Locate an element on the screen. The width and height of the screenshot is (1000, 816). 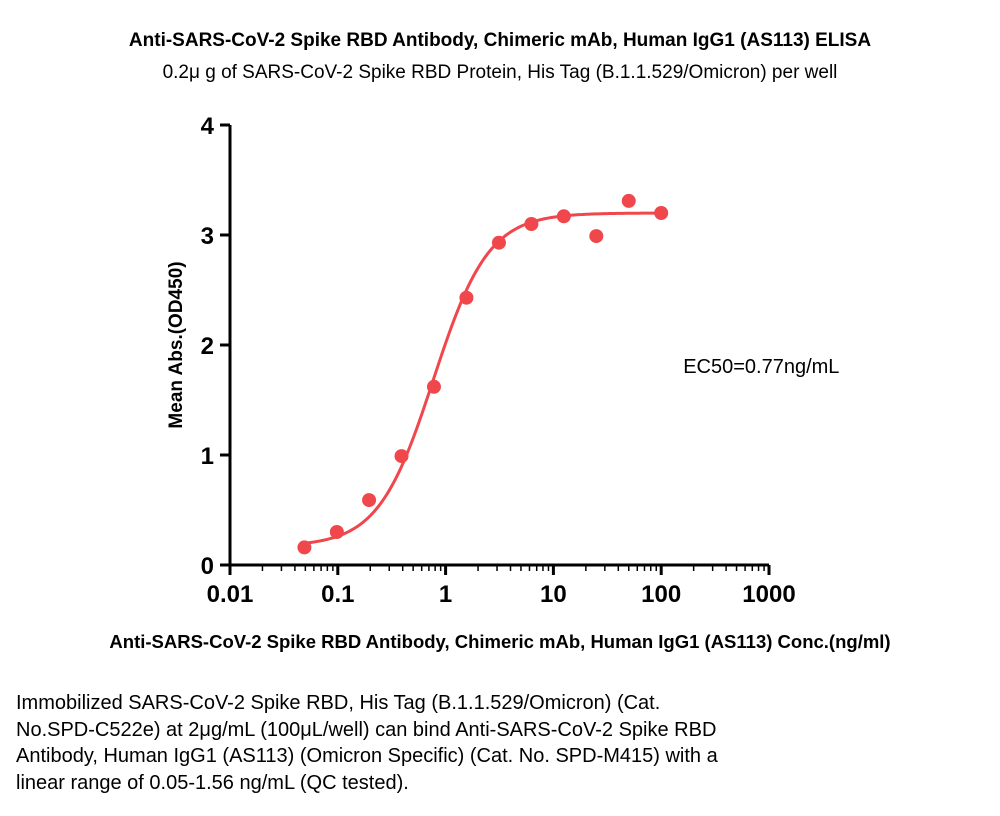
y-axis-label: Mean Abs.(OD450) is located at coordinates (176, 344).